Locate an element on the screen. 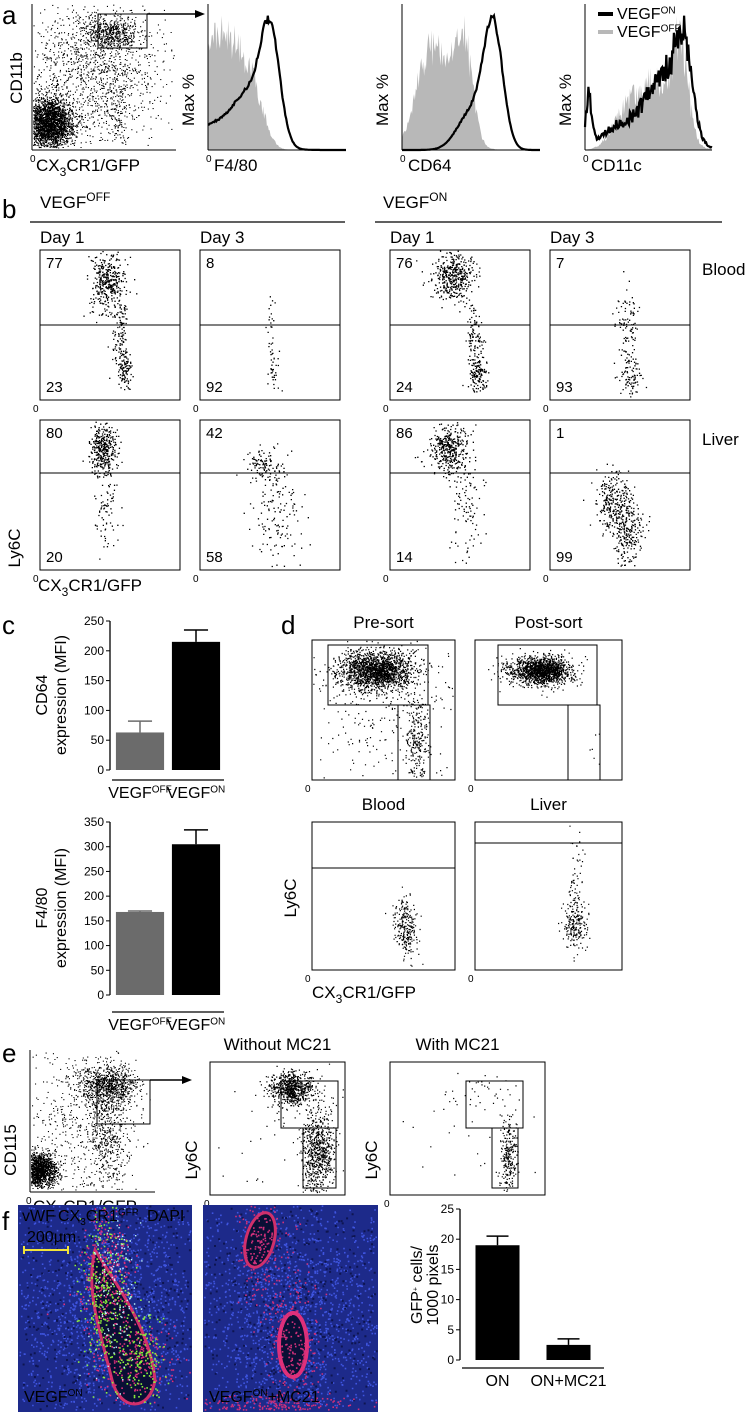 This screenshot has width=752, height=1417. scale-bar-label: 200µm is located at coordinates (51, 1237).